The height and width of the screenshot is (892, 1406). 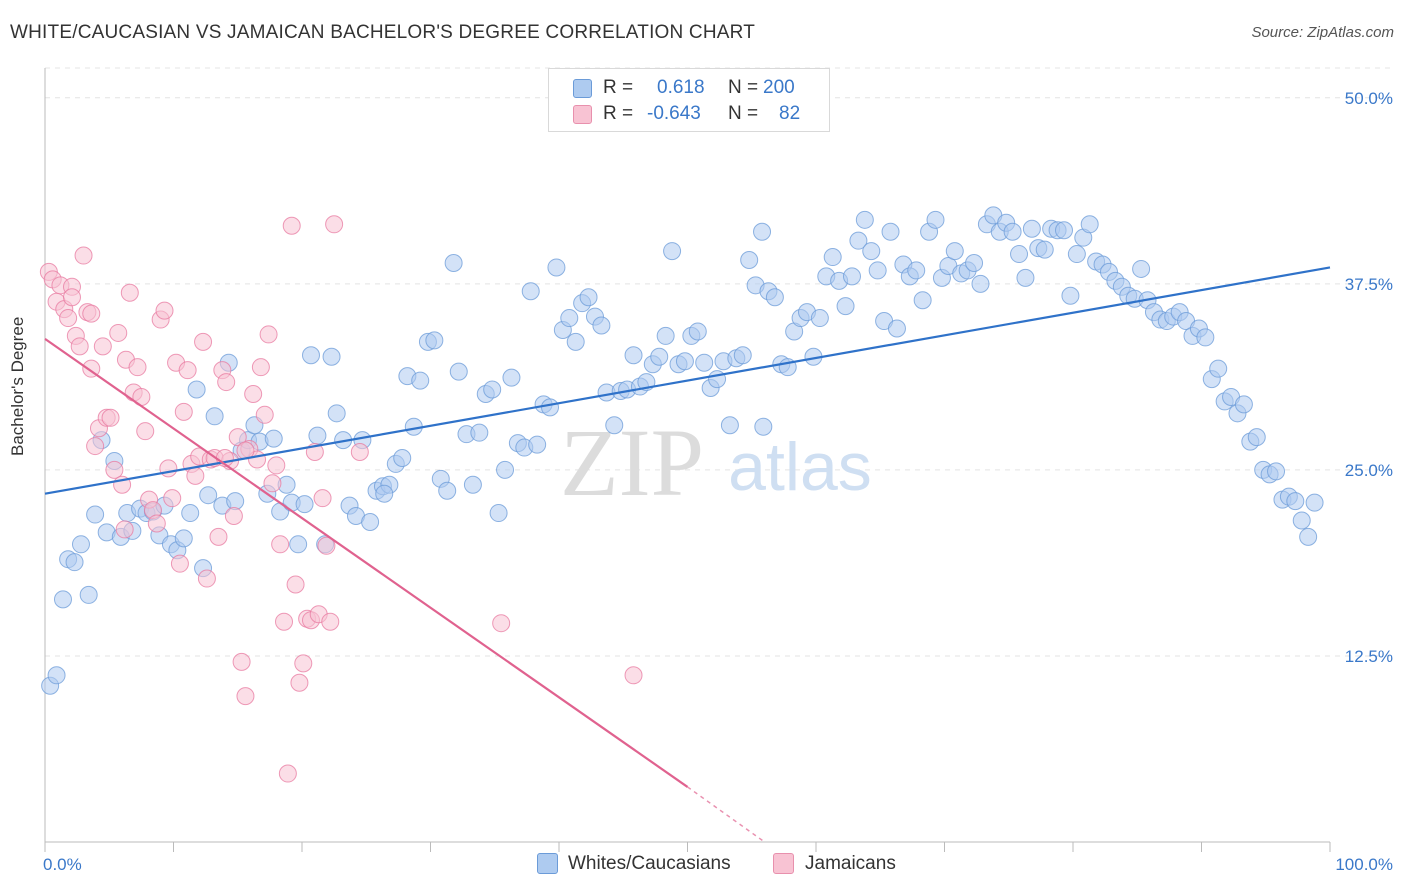 What do you see at coordinates (632, 462) in the screenshot?
I see `watermark-zip: ZIP` at bounding box center [632, 462].